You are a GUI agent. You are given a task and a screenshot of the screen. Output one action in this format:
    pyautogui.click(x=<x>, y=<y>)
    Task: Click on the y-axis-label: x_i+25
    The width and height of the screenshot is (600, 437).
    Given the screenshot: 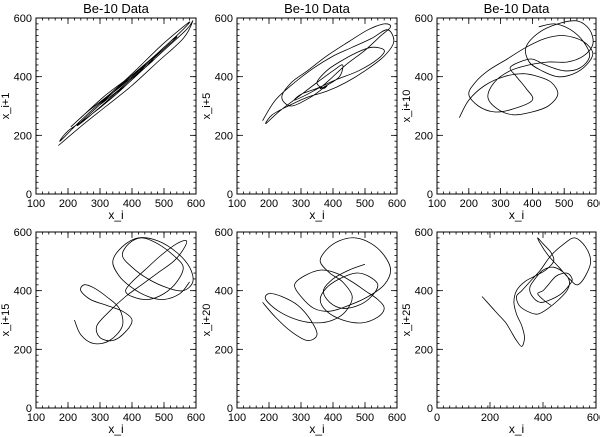 What is the action you would take?
    pyautogui.click(x=407, y=320)
    